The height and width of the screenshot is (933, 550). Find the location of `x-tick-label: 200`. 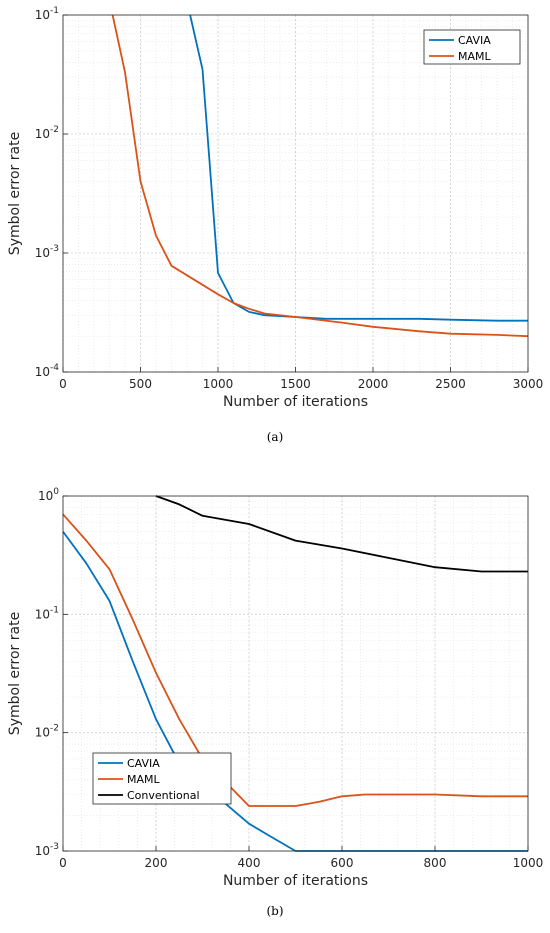

x-tick-label: 200 is located at coordinates (156, 863).